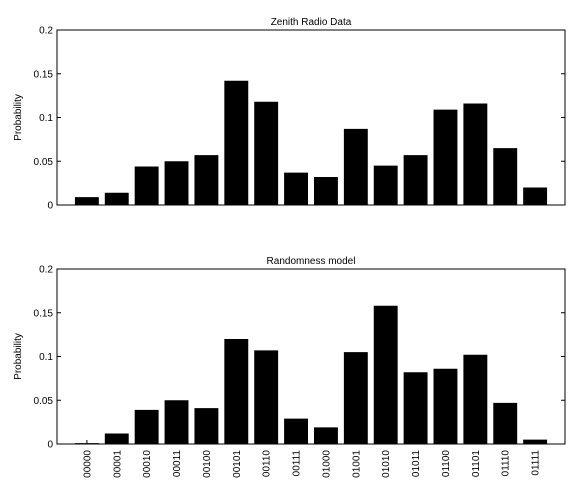  What do you see at coordinates (476, 464) in the screenshot?
I see `x-tick-label: 01101` at bounding box center [476, 464].